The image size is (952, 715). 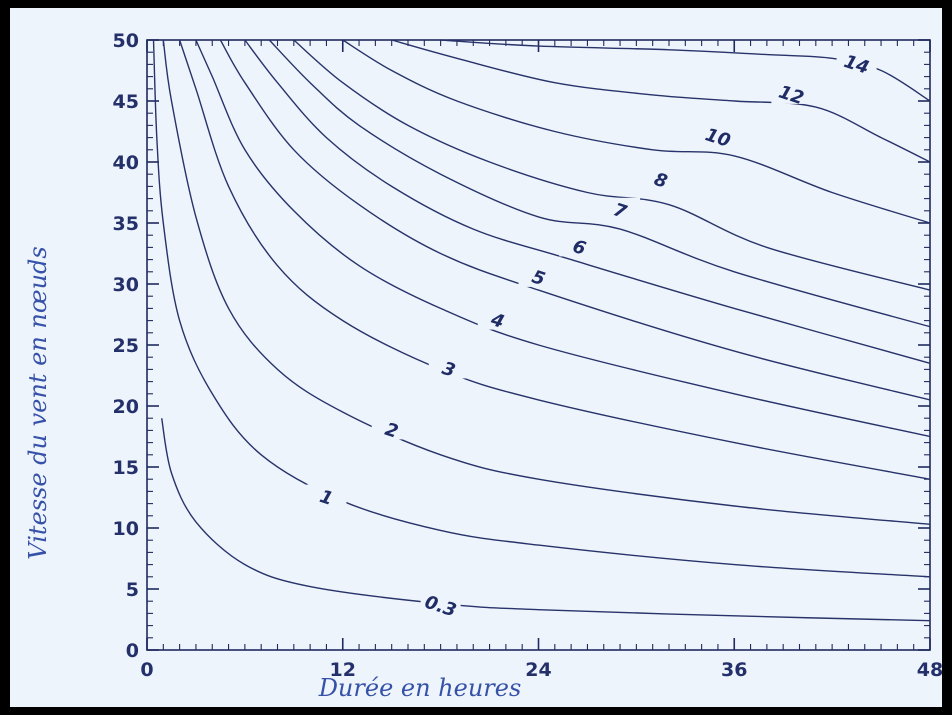 I want to click on y-axis-title: Vitesse du vent en nœuds, so click(x=38, y=402).